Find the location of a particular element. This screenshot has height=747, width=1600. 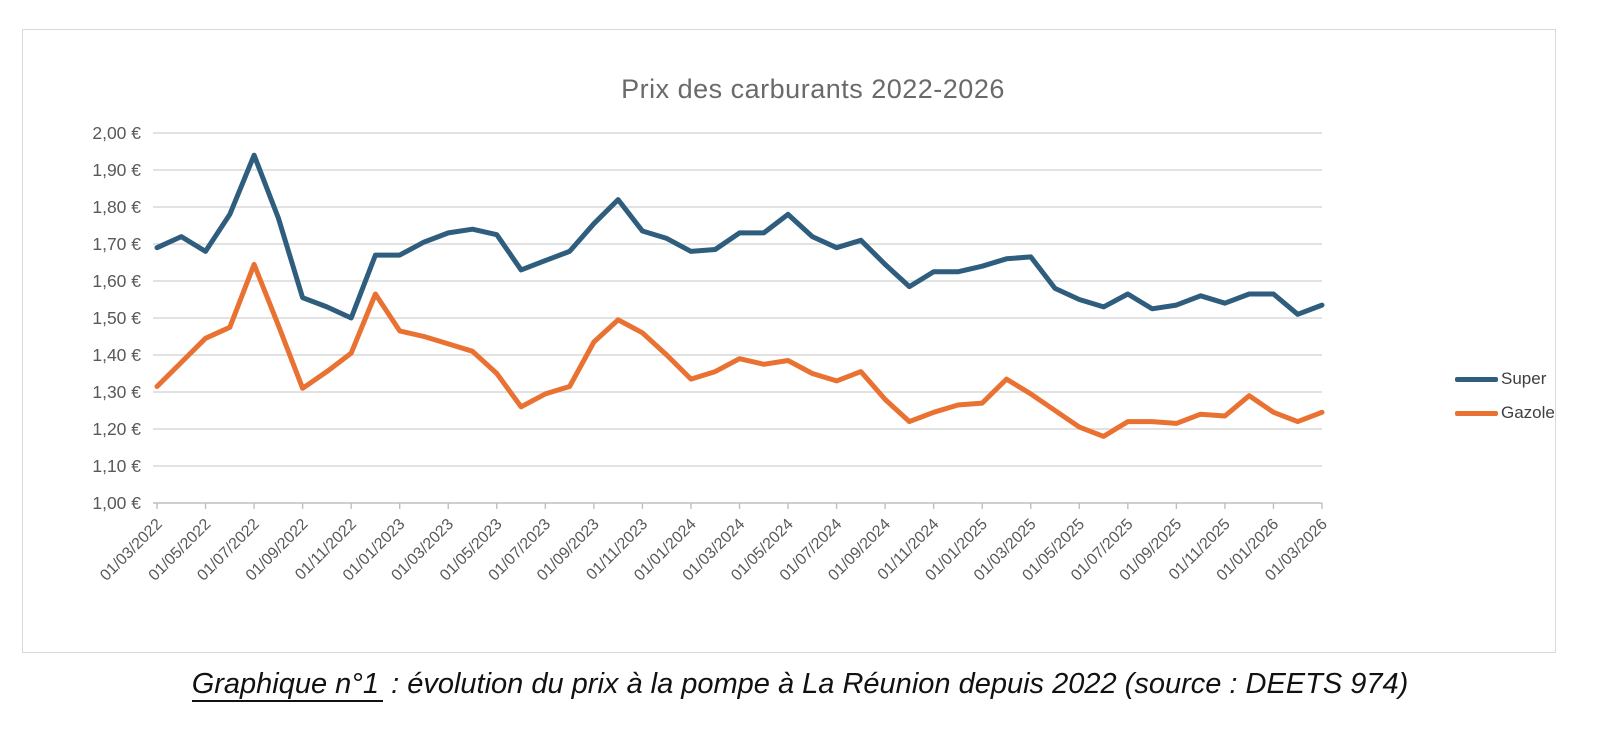

y-axis-tick-label: 1,80 € is located at coordinates (116, 207).